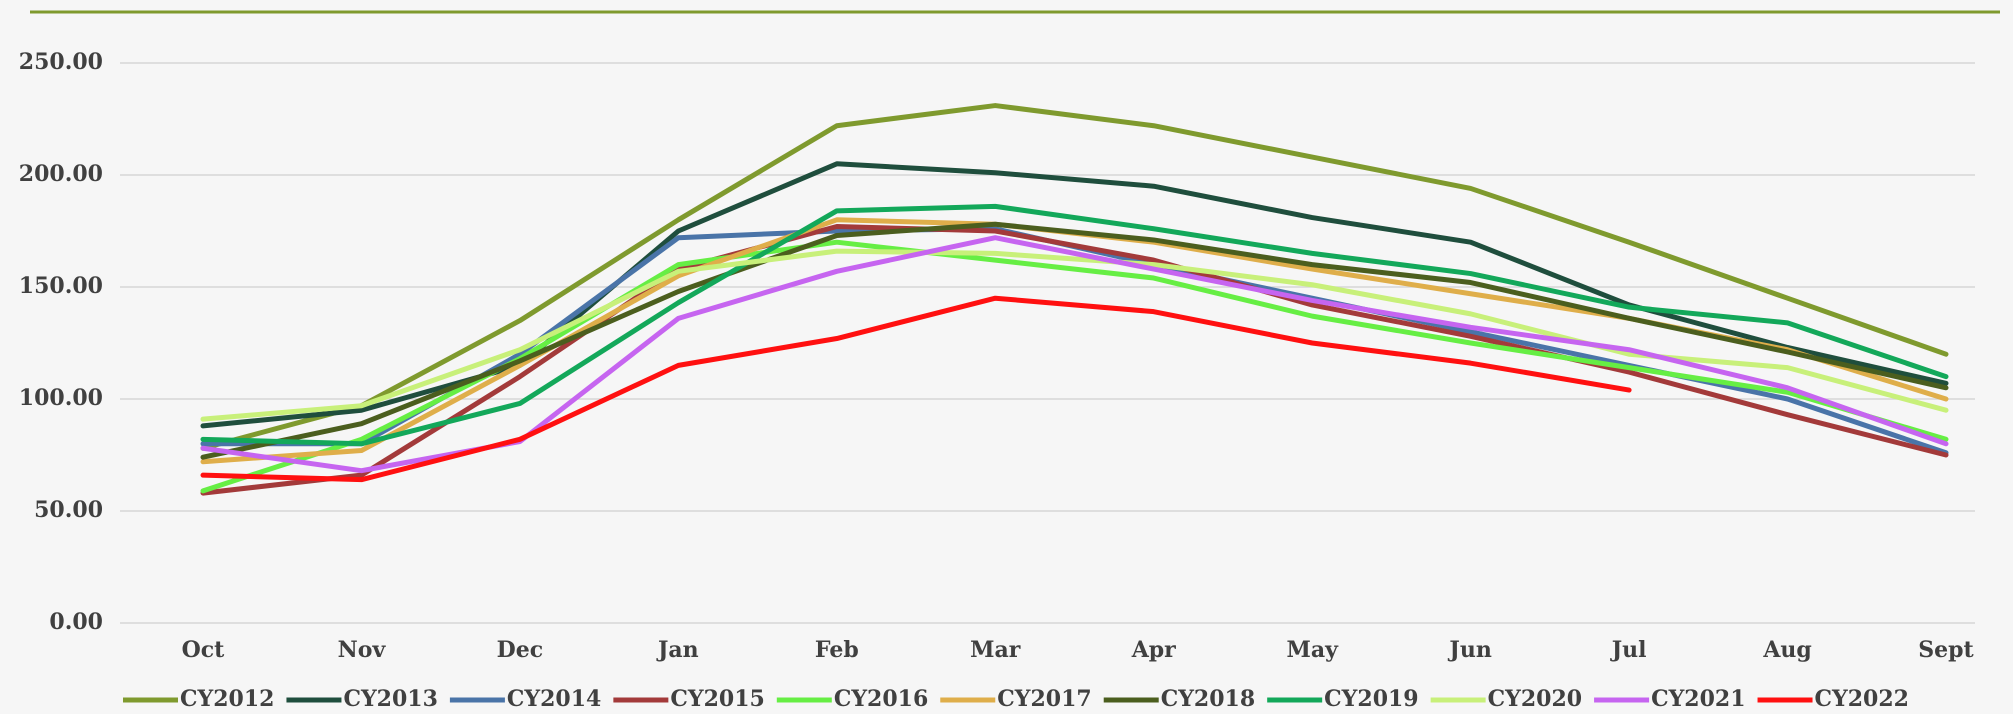 The width and height of the screenshot is (2013, 714). I want to click on y-tick-label: 50.00, so click(68, 510).